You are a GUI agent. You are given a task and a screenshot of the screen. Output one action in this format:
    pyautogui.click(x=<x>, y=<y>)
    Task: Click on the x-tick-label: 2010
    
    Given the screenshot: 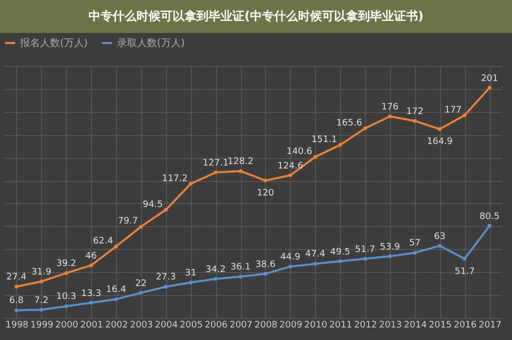 What is the action you would take?
    pyautogui.click(x=316, y=325)
    